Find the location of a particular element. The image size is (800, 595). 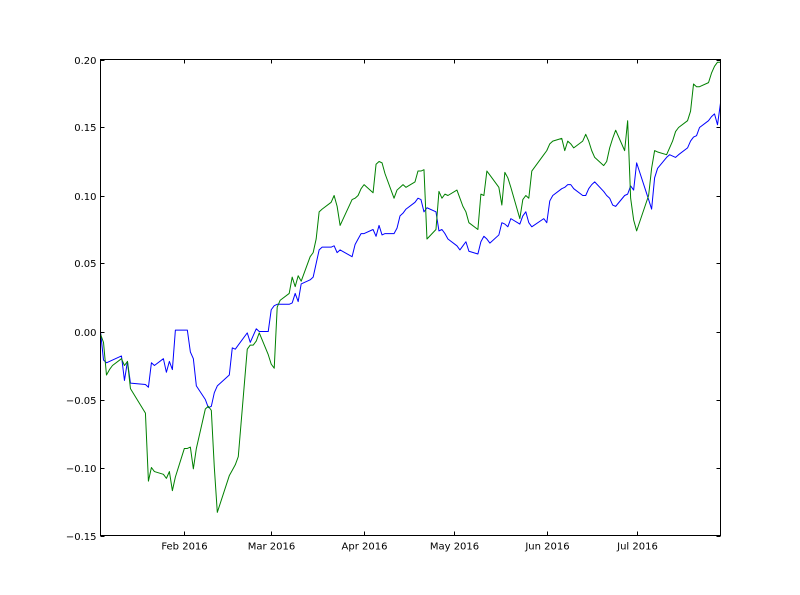

x-tick-label: Jun 2016 is located at coordinates (546, 547).